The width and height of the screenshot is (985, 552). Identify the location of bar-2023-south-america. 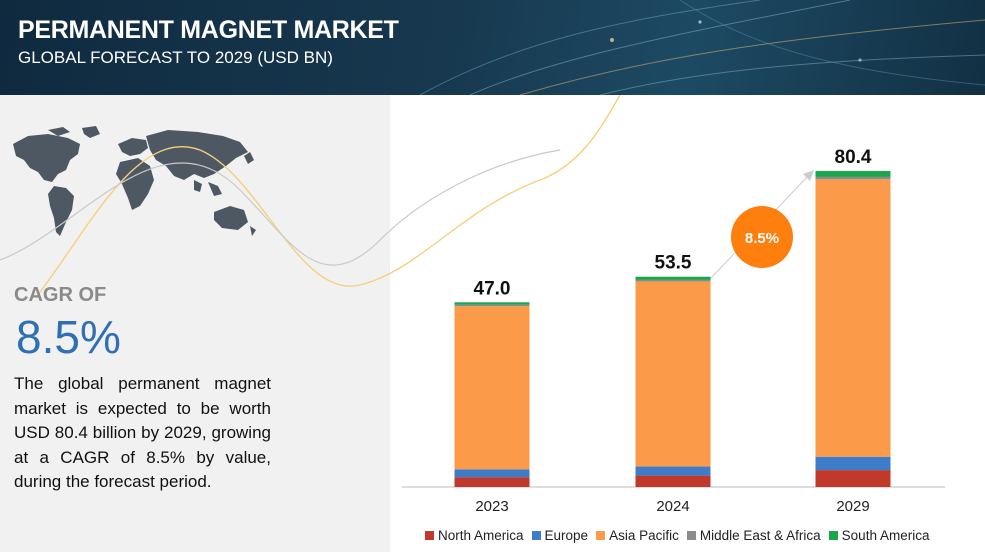
(492, 303).